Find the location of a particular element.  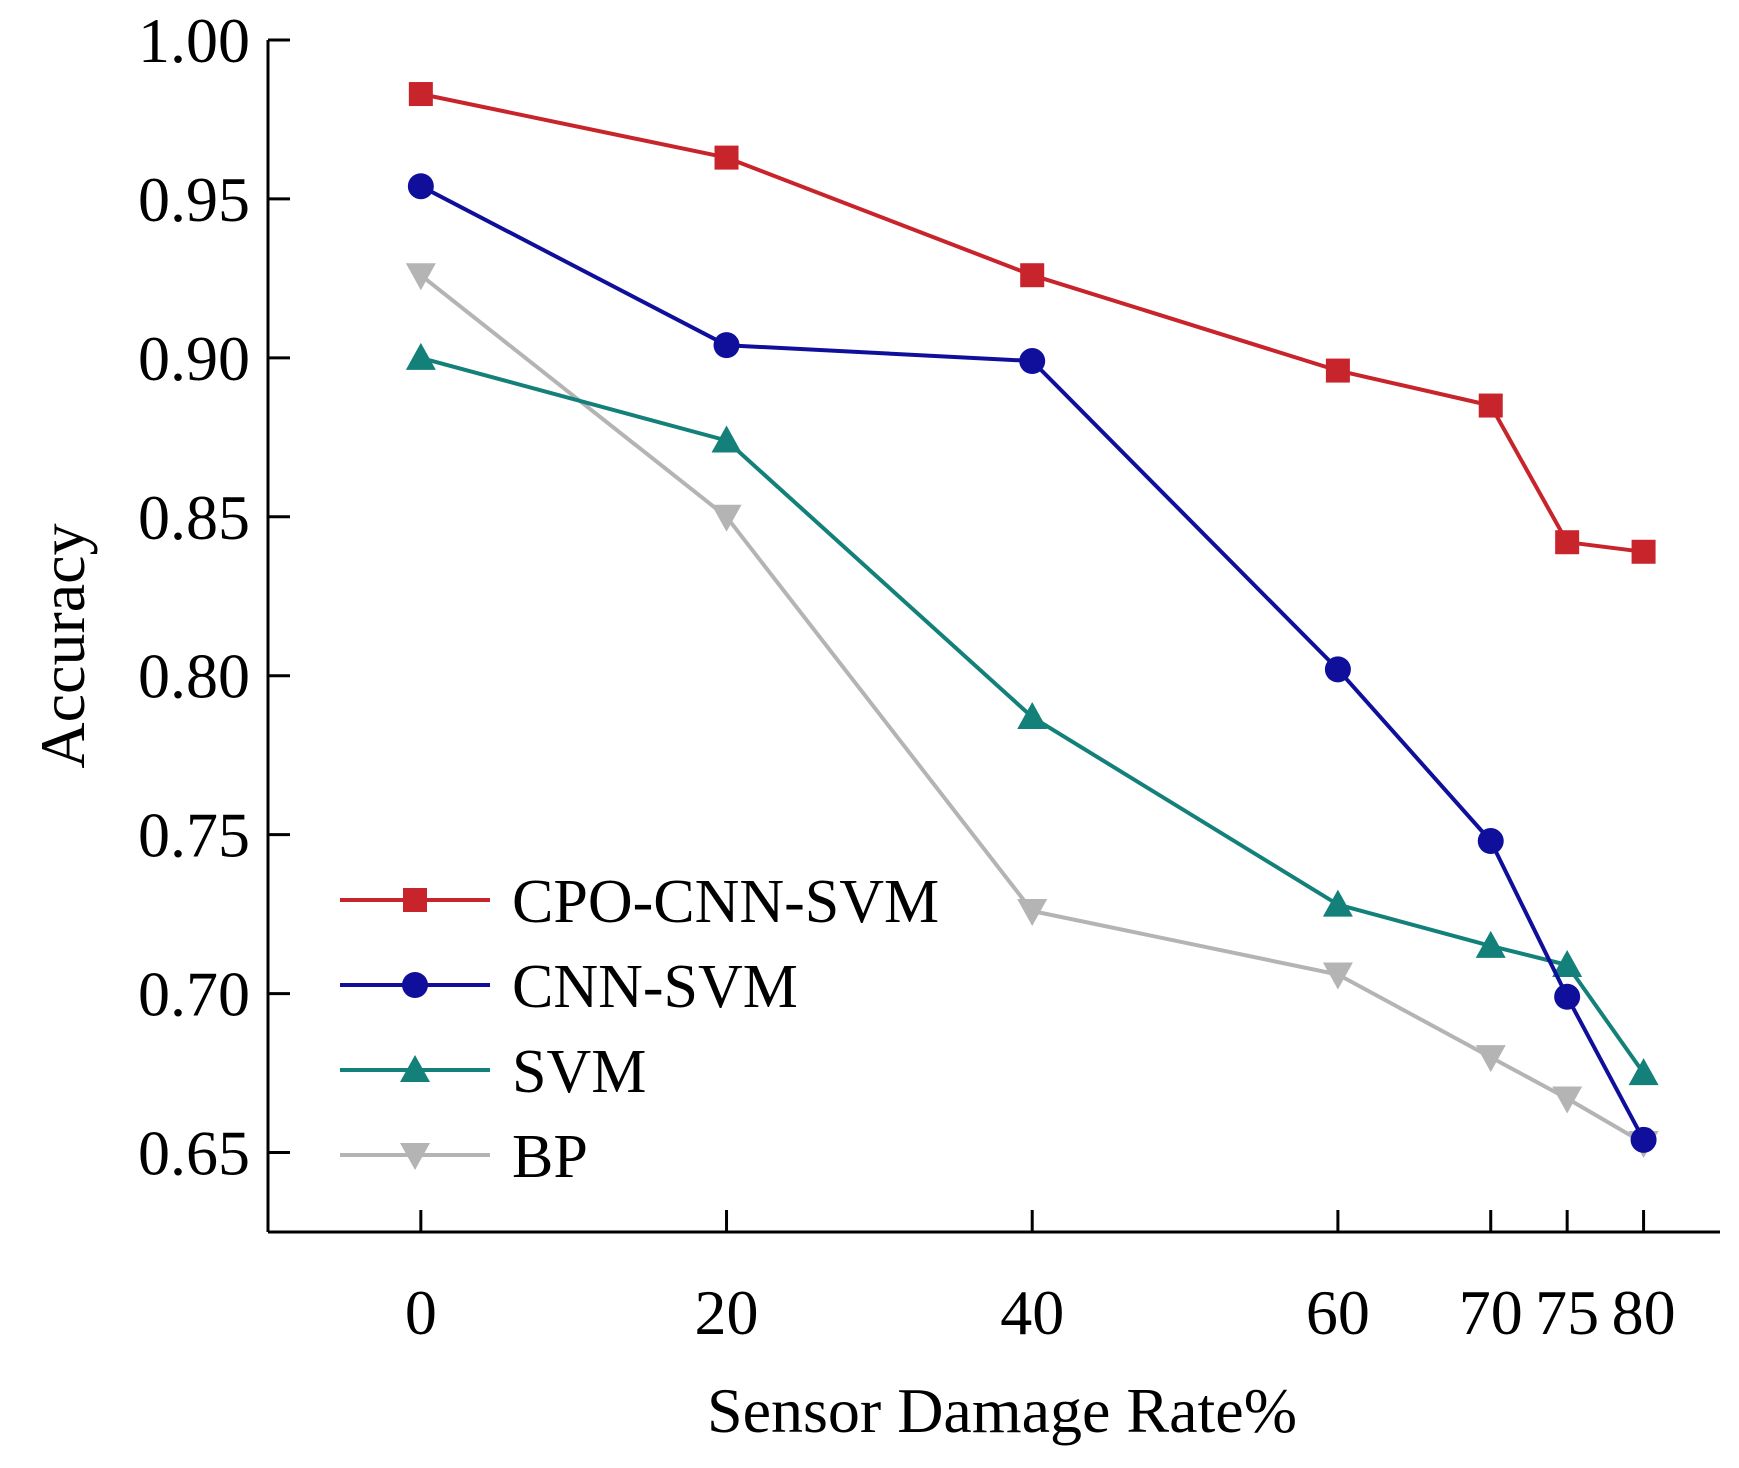

legend-item-cpo-cnn-svm: CPO-CNN-SVM is located at coordinates (639, 902).